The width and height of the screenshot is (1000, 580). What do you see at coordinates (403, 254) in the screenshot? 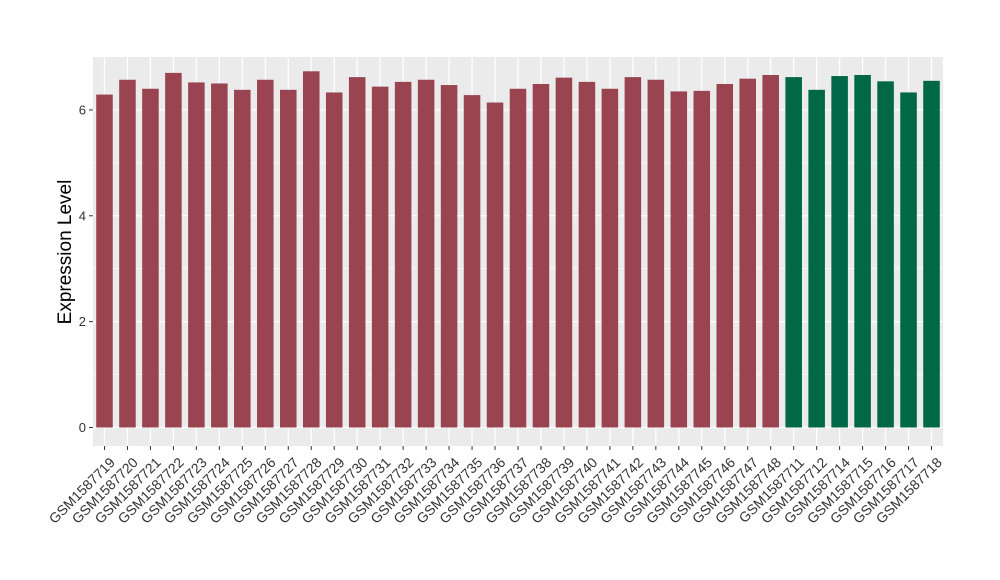
I see `bar-GSM1587732` at bounding box center [403, 254].